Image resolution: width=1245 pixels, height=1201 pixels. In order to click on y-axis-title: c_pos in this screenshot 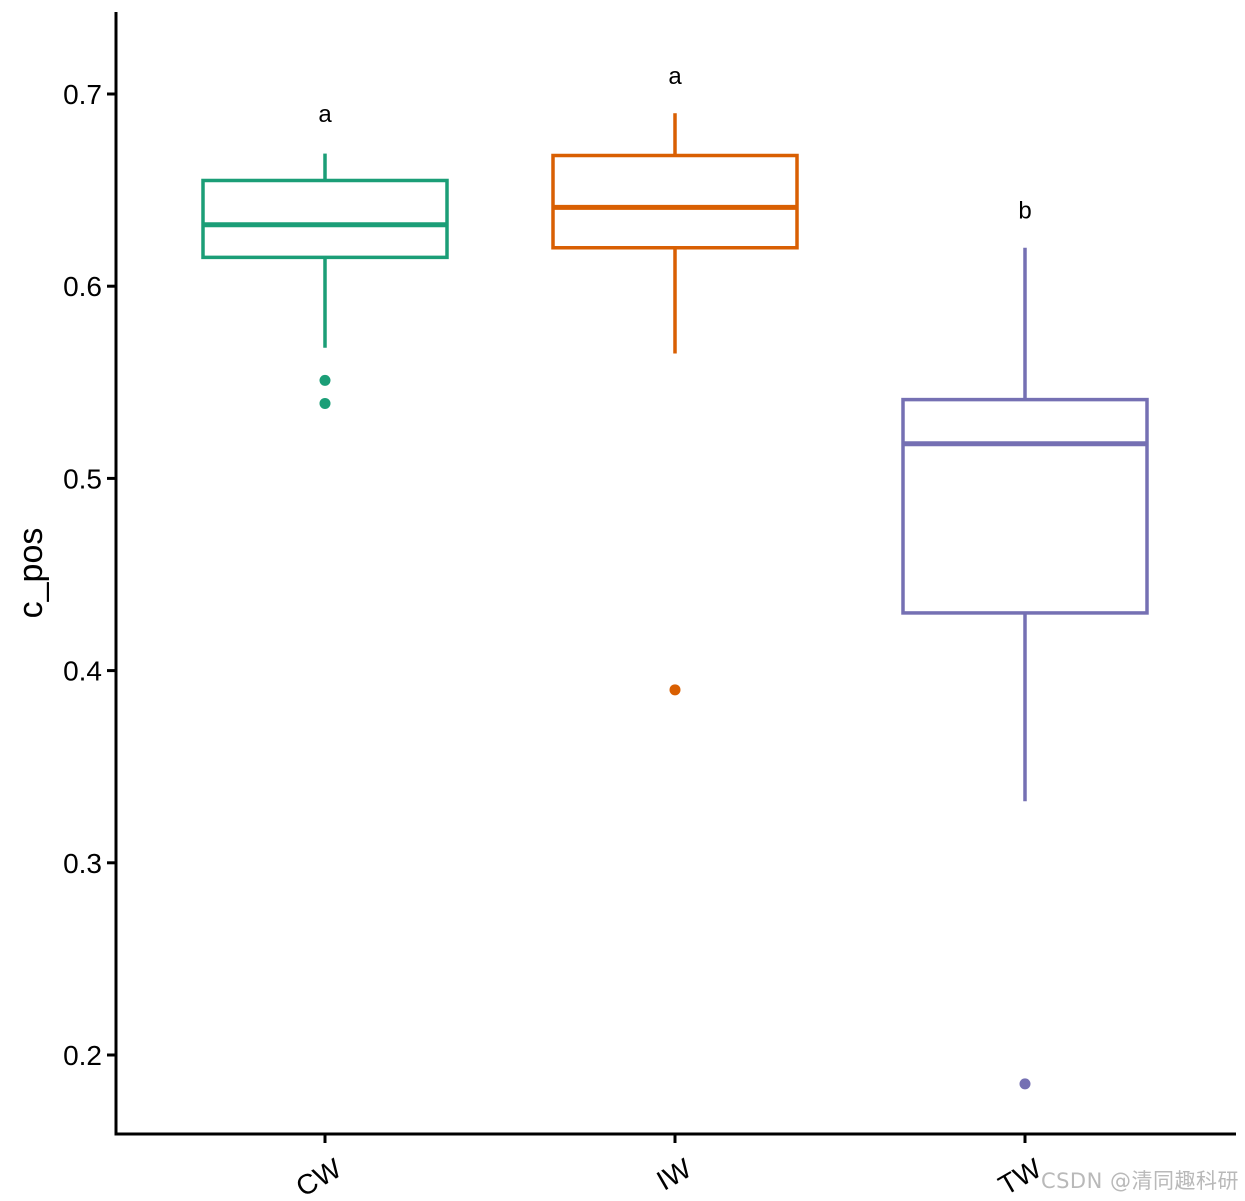, I will do `click(31, 573)`.